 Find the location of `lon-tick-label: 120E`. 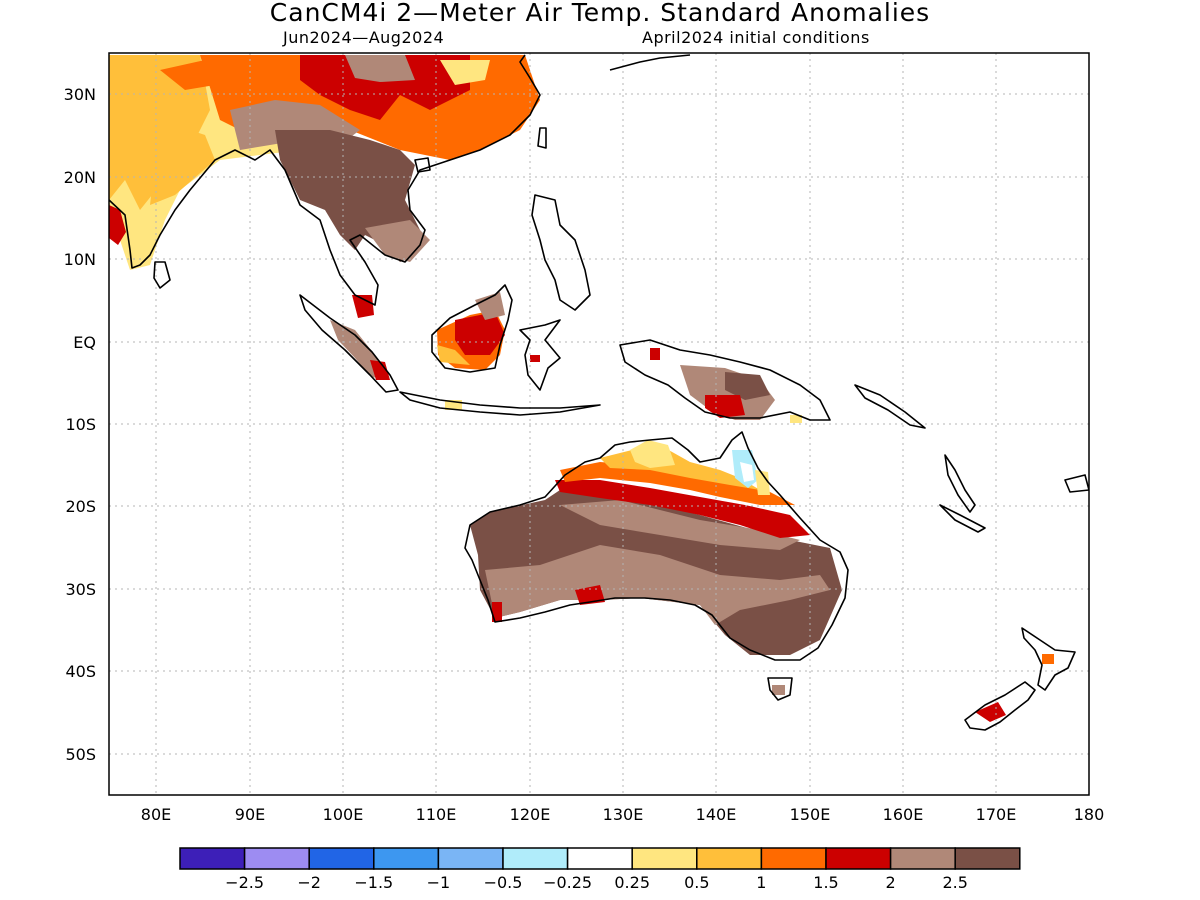

lon-tick-label: 120E is located at coordinates (530, 814).